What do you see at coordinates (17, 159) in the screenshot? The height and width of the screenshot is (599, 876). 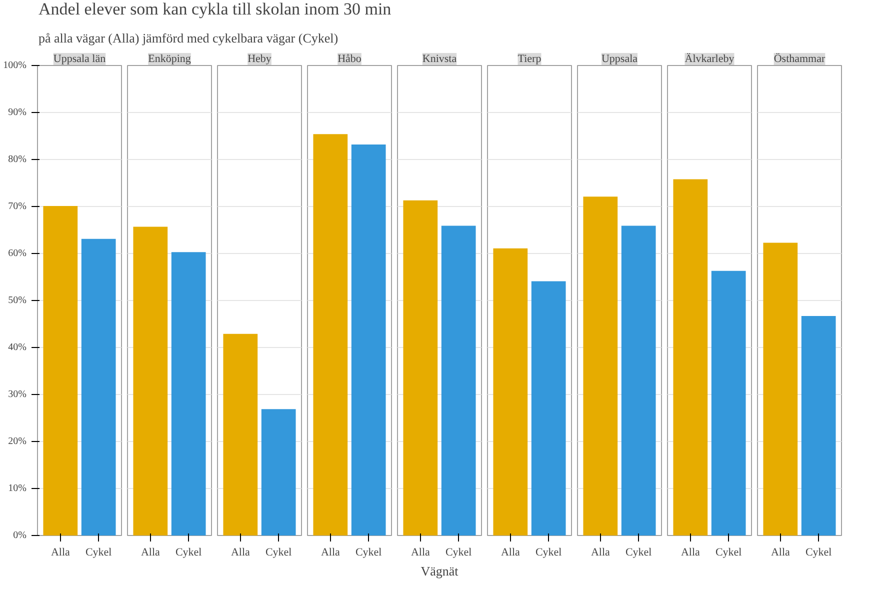 I see `y-tick-label: 80%` at bounding box center [17, 159].